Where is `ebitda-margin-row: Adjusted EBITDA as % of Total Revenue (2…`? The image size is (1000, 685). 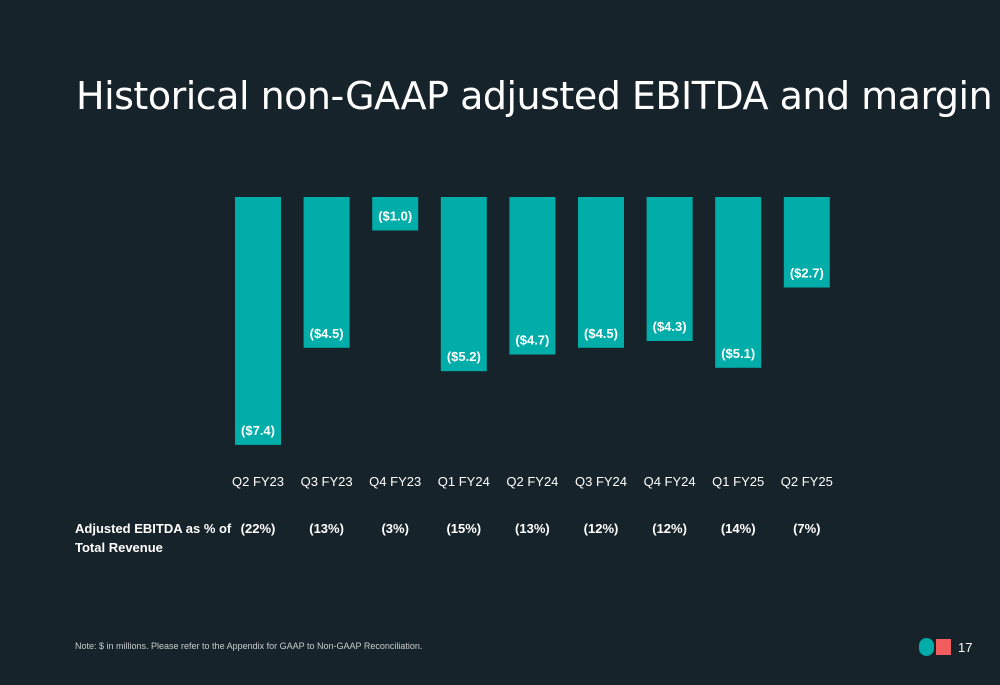 ebitda-margin-row: Adjusted EBITDA as % of Total Revenue (2… is located at coordinates (505, 541).